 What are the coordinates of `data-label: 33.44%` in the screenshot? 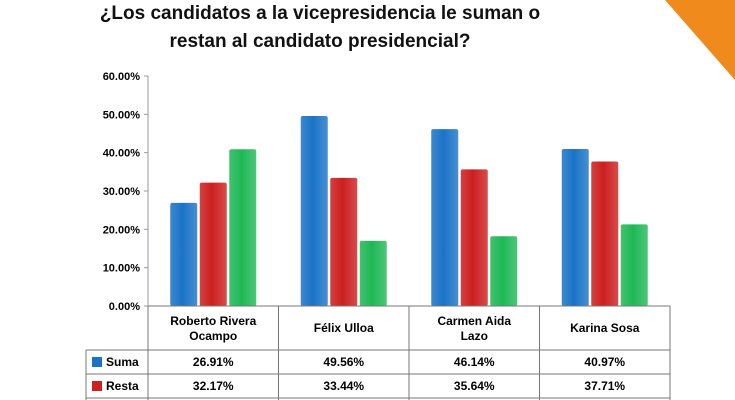 It's located at (343, 386).